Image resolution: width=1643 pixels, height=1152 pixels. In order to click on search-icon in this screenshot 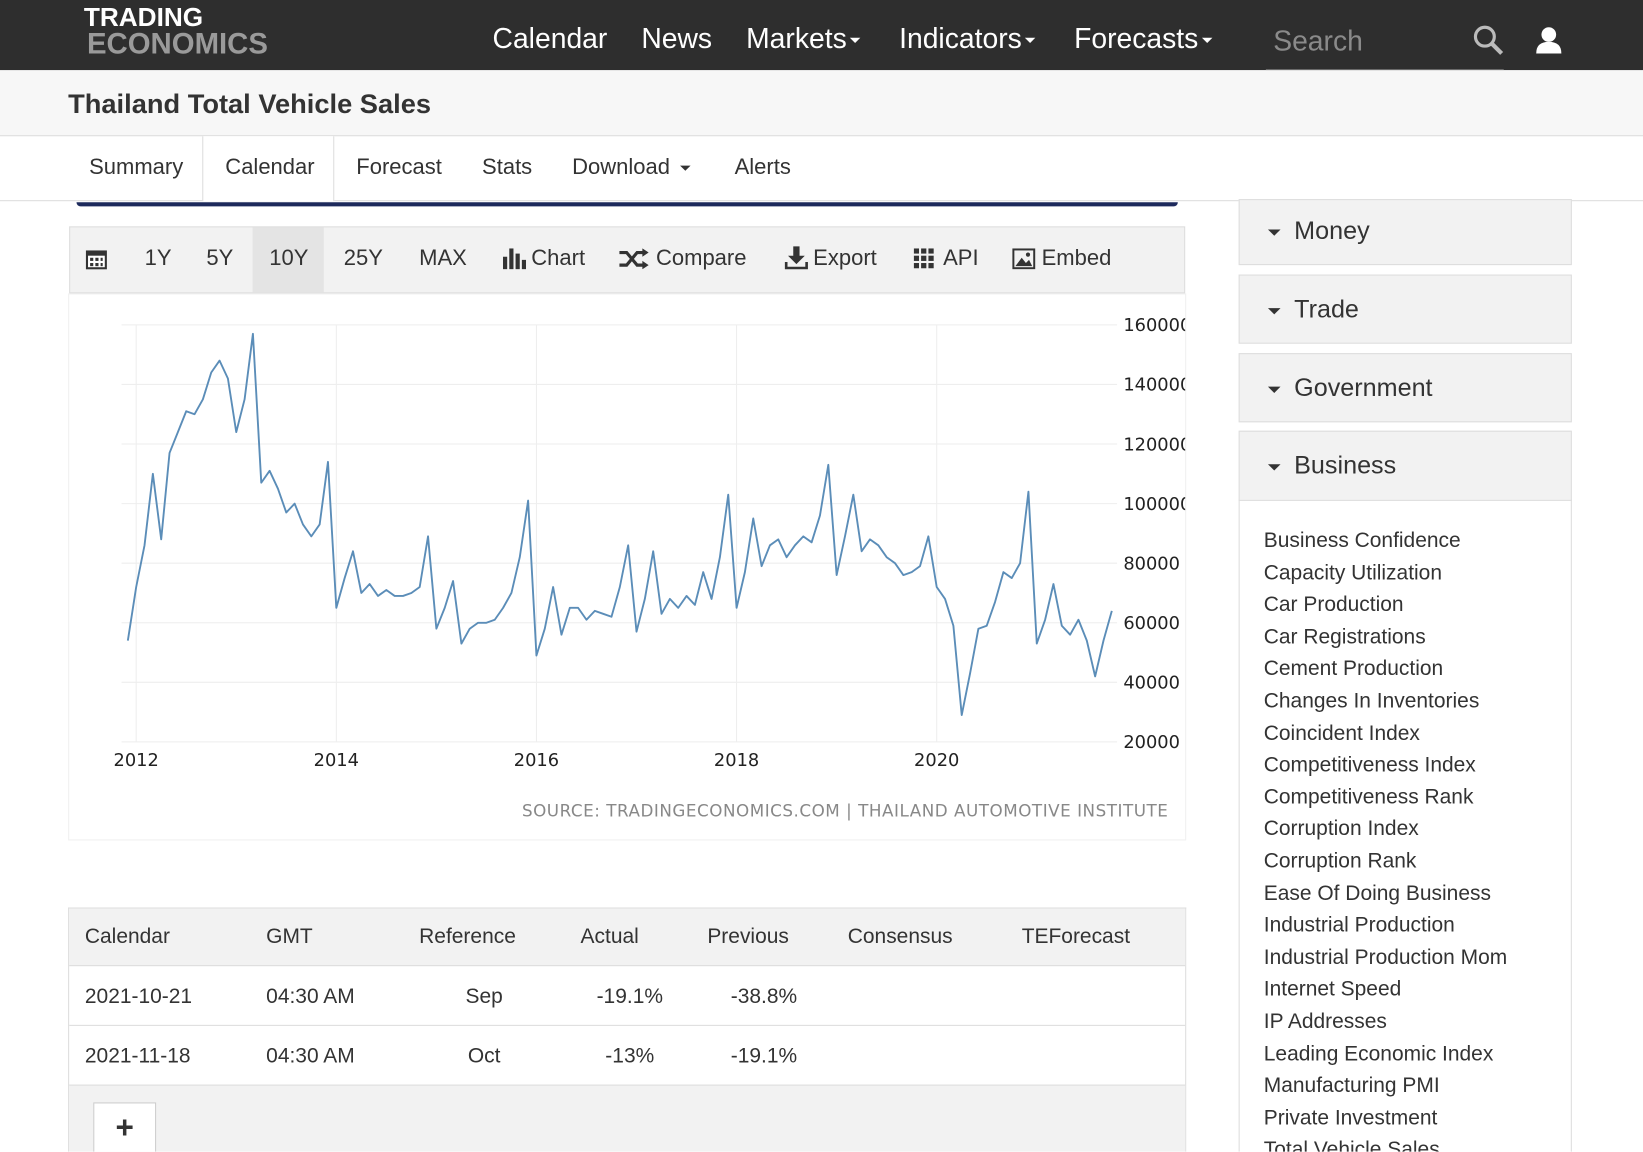, I will do `click(1488, 40)`.